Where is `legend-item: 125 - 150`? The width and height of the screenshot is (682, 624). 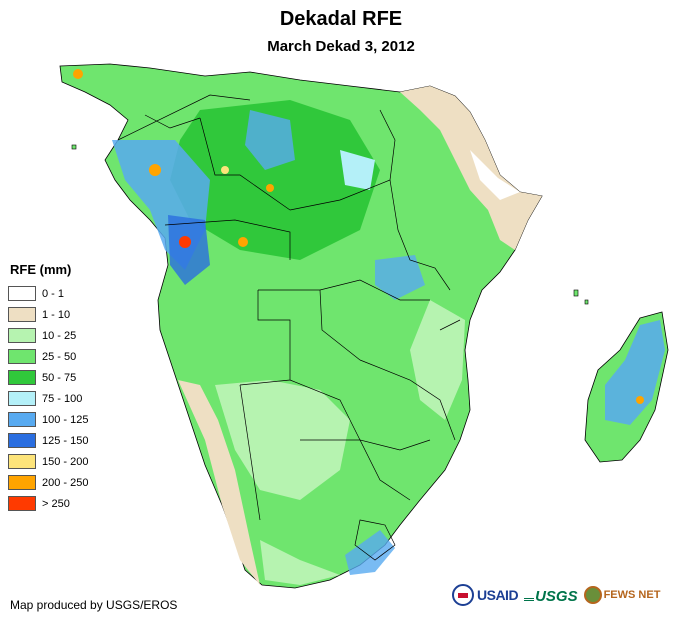
legend-item: 125 - 150 is located at coordinates (48, 440).